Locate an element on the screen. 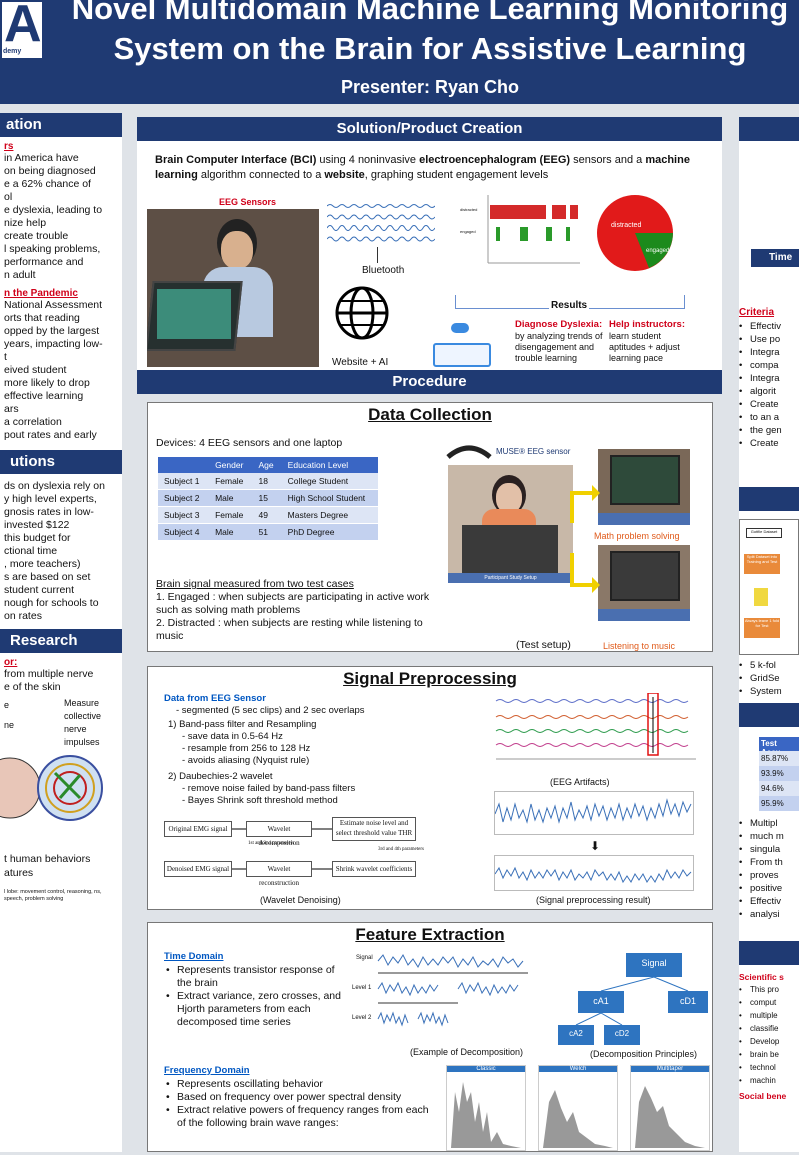 This screenshot has width=799, height=1155. table-header-cell is located at coordinates (184, 465).